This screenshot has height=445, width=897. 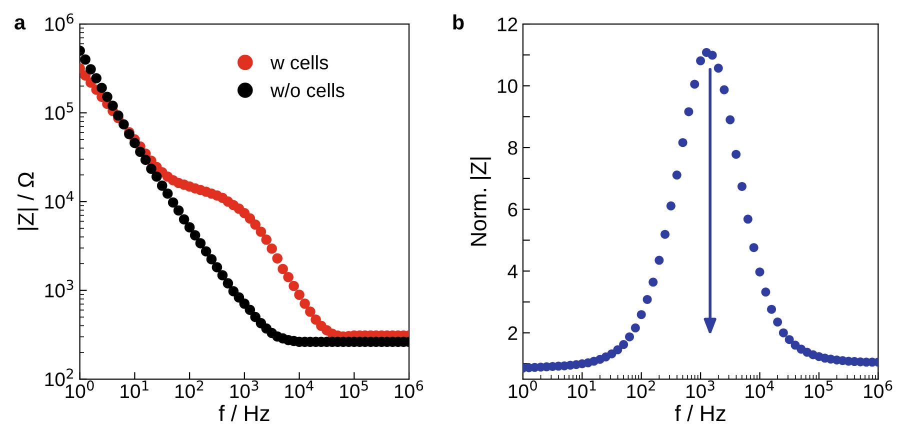 I want to click on y-tick-label: 10$^{3}$, so click(x=59, y=289).